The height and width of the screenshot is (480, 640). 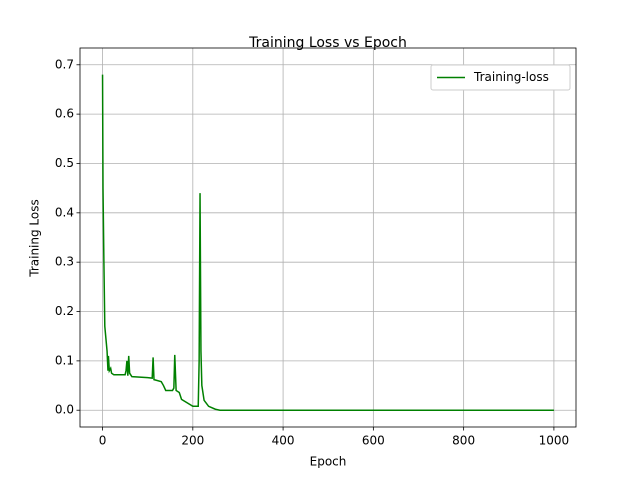 I want to click on y-axis-label: Training Loss, so click(x=35, y=238).